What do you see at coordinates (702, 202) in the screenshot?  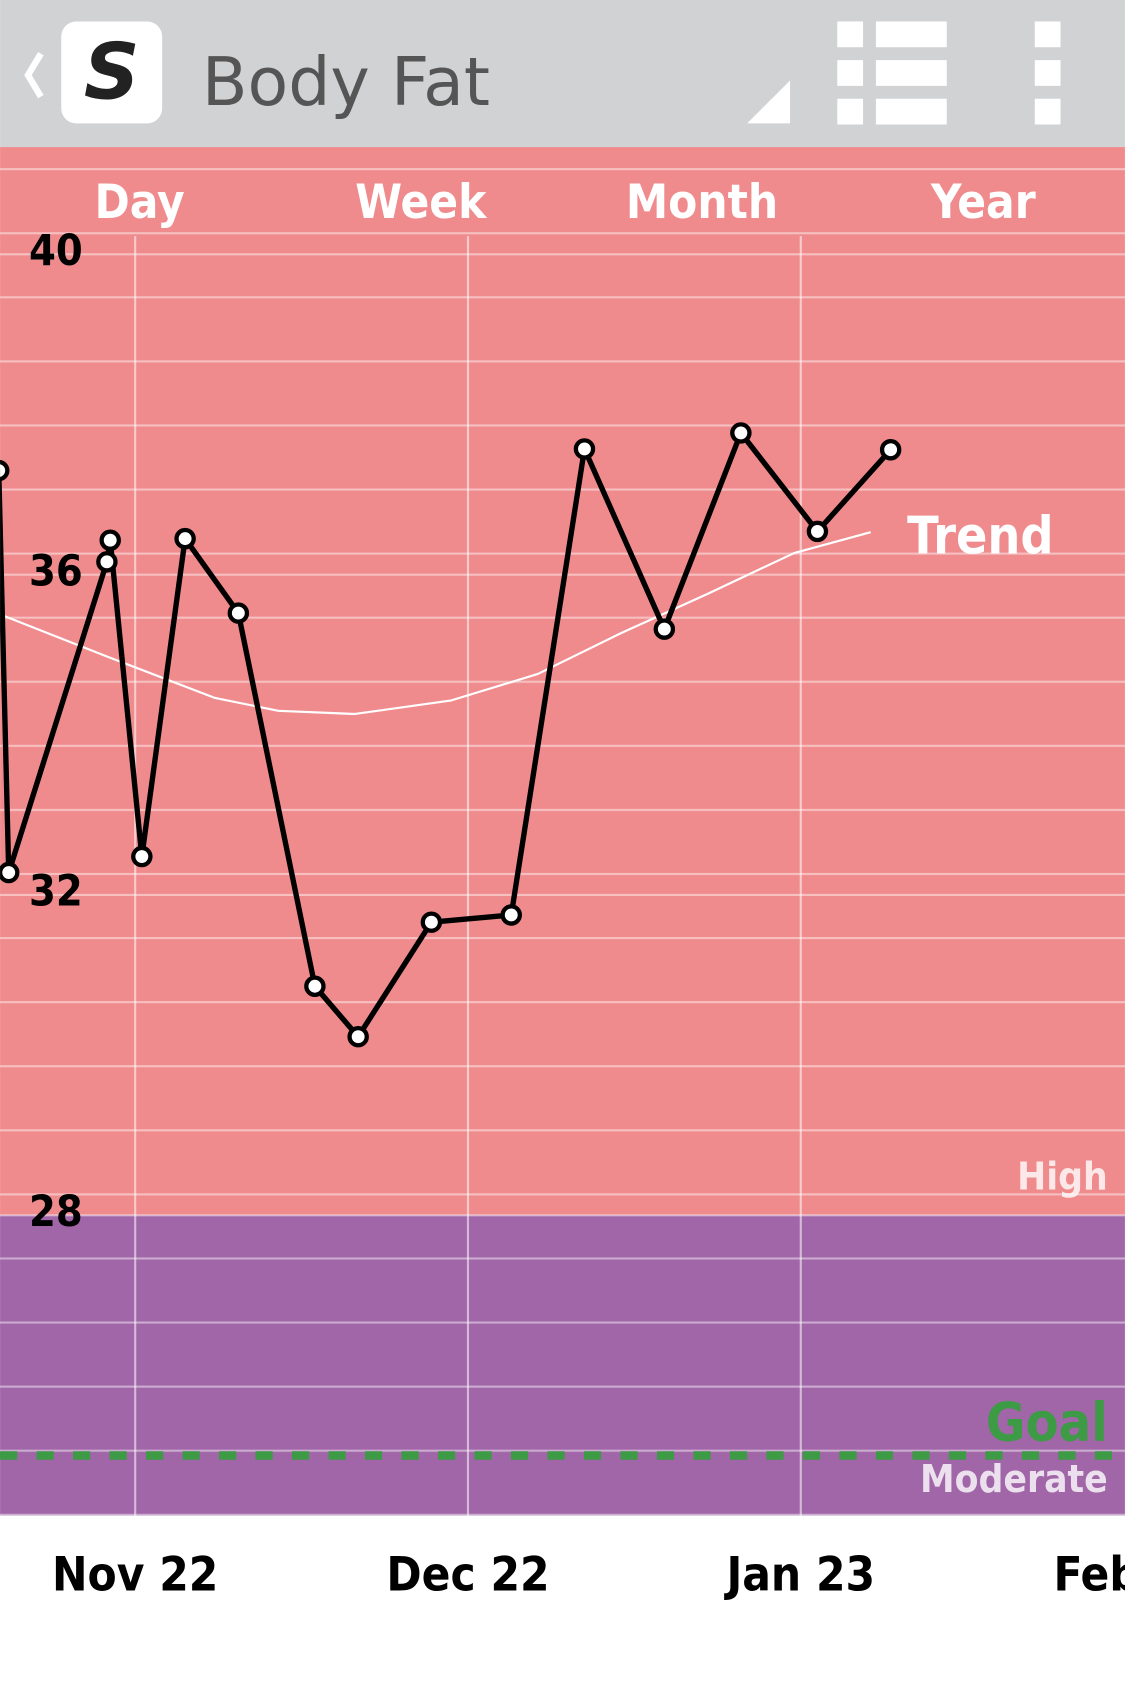 I see `range-tab: Month` at bounding box center [702, 202].